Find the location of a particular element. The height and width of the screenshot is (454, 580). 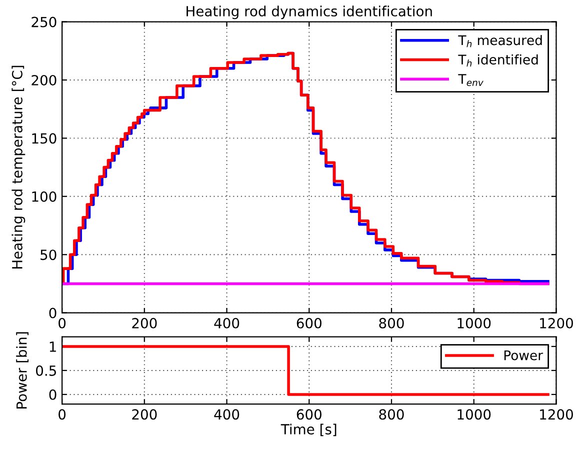

y-tick-label: 0.5 is located at coordinates (46, 370).